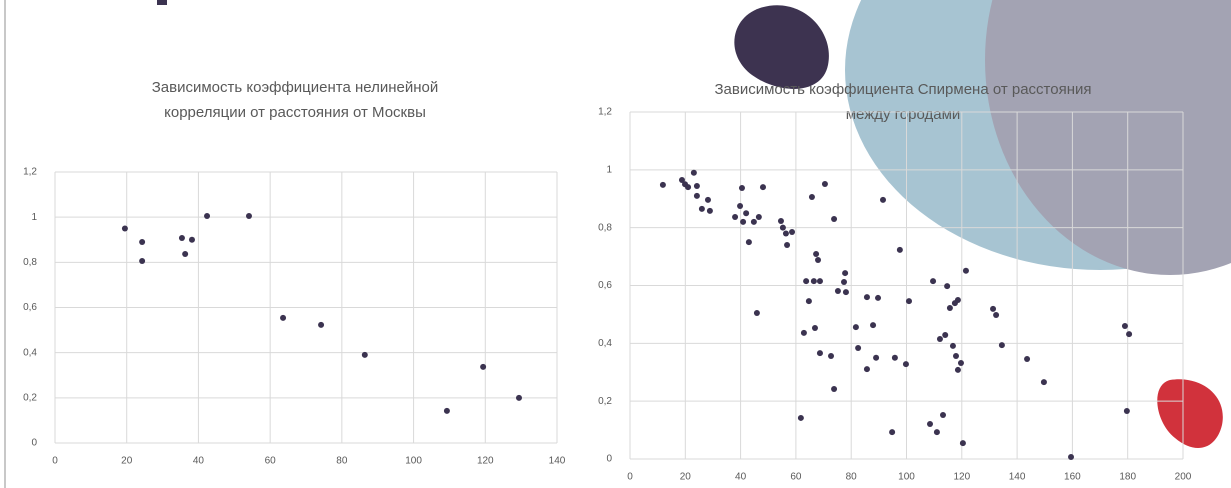  I want to click on x-tick-label: 80, so click(342, 461).